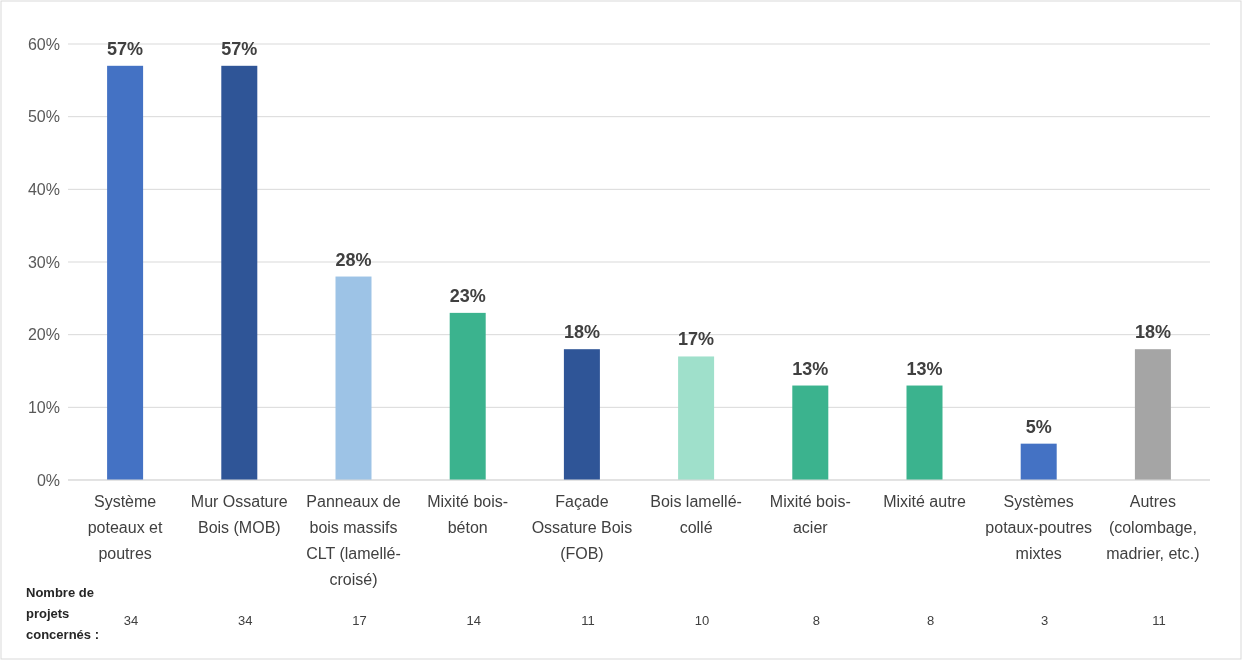 The height and width of the screenshot is (662, 1246). What do you see at coordinates (810, 514) in the screenshot?
I see `x-tick-label: Mixité bois-acier` at bounding box center [810, 514].